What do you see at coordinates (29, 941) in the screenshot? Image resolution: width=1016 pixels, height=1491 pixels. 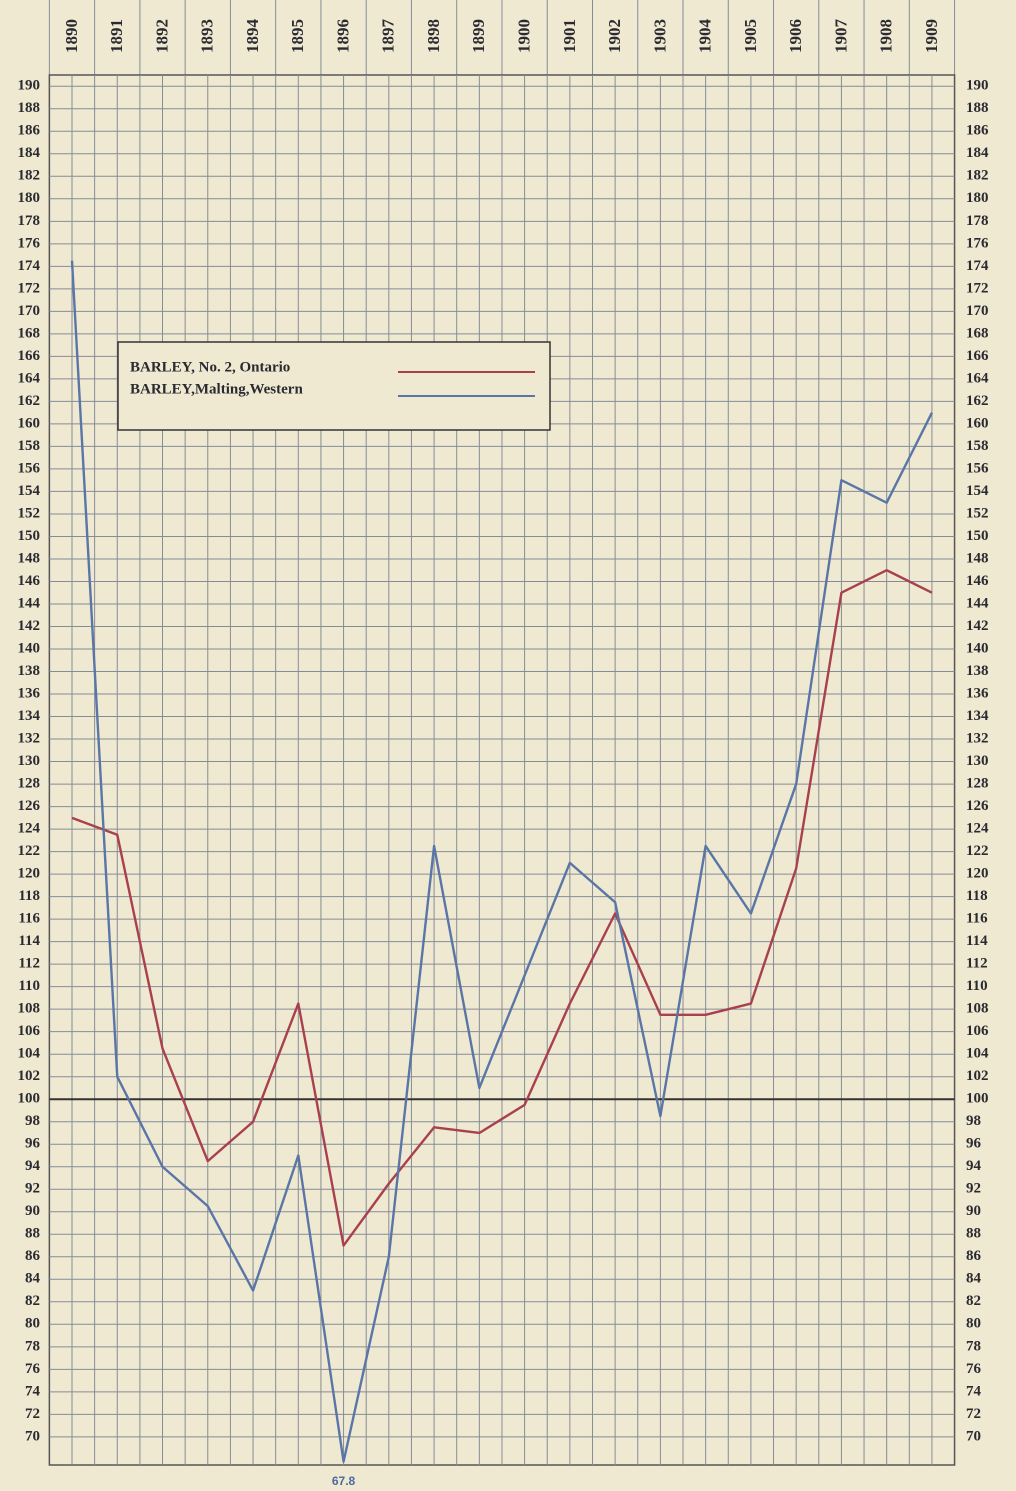 I see `y-tick-label: 114` at bounding box center [29, 941].